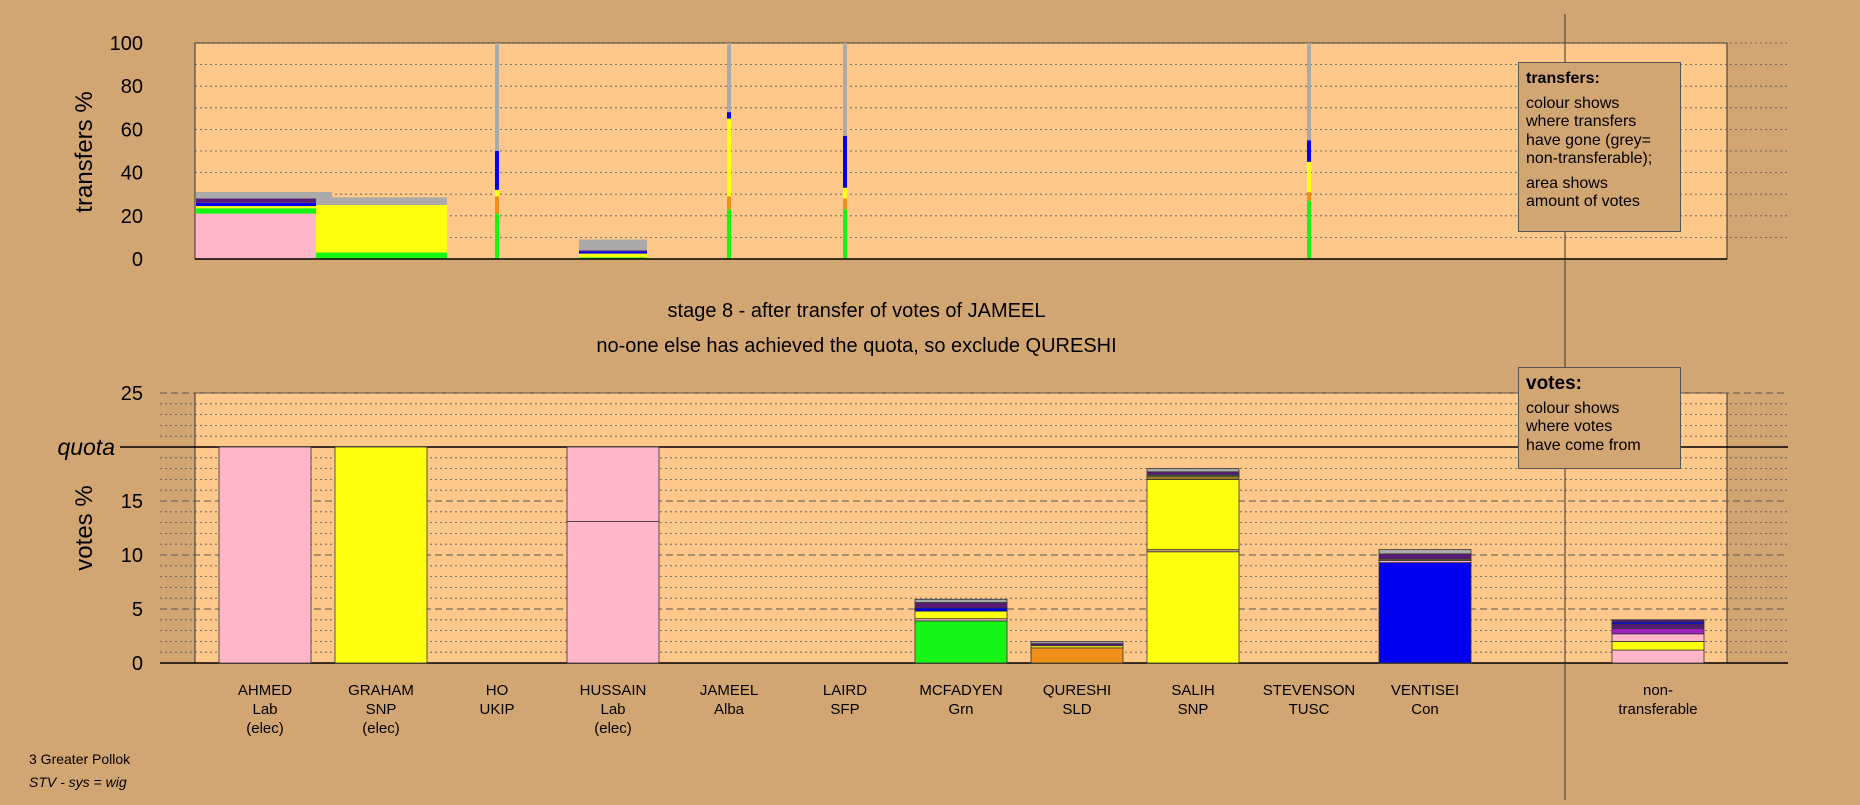 This screenshot has width=1860, height=805. Describe the element at coordinates (1076, 709) in the screenshot. I see `candidate-party-label: SLD` at that location.